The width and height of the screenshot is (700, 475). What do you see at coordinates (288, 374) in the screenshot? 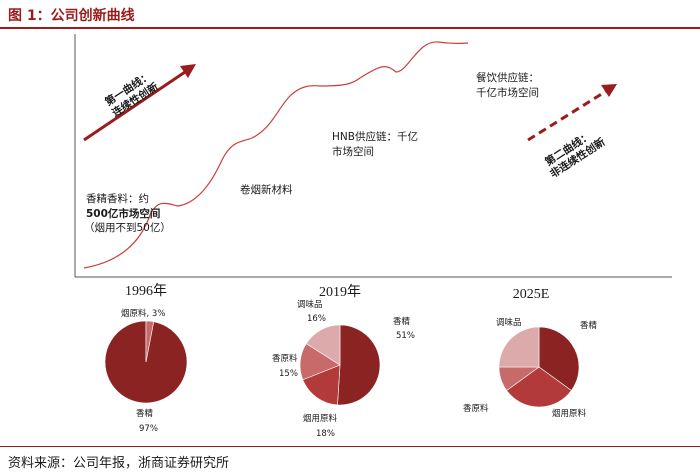
I see `pie-2019-value-xiangyuanliao: 15%` at bounding box center [288, 374].